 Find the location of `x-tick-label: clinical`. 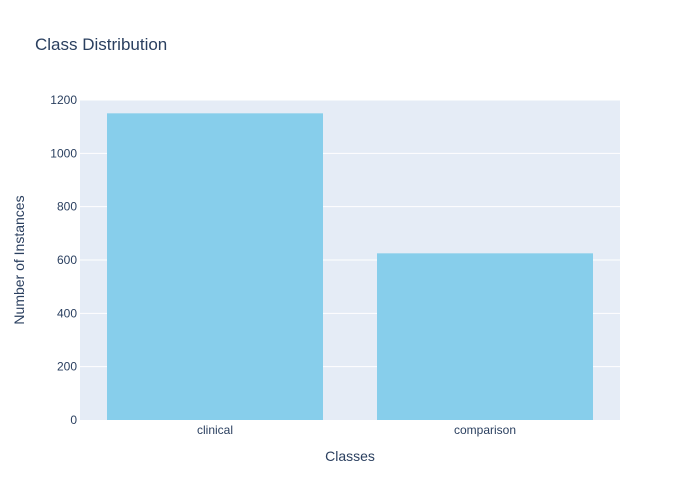

x-tick-label: clinical is located at coordinates (215, 430).